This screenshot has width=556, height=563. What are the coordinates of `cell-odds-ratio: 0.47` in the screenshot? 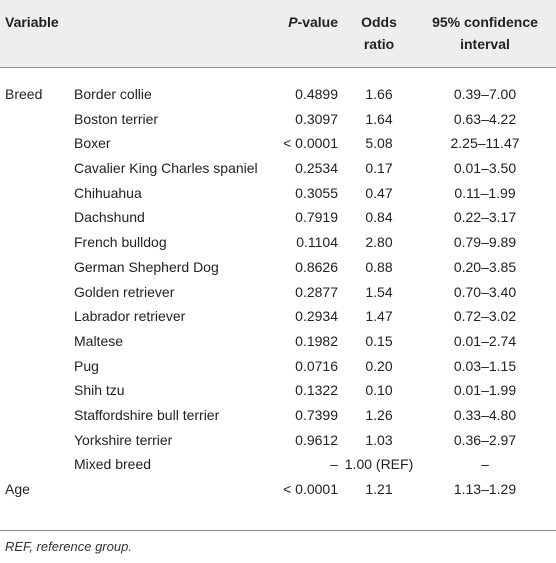 It's located at (379, 192).